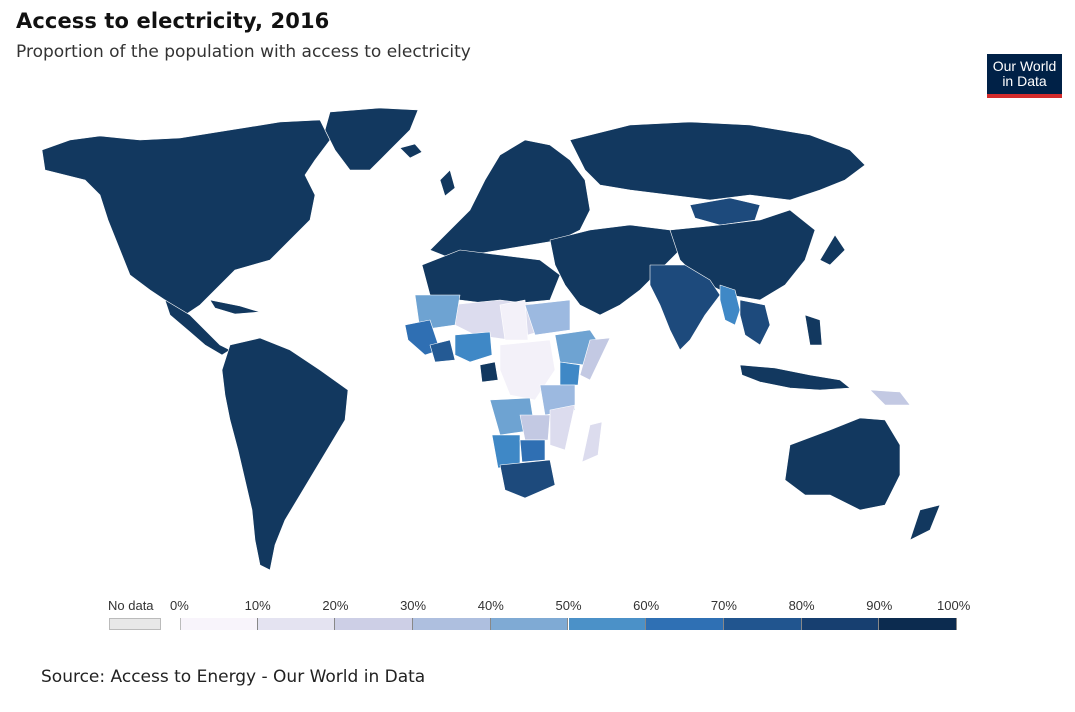 This screenshot has height=712, width=1075. I want to click on logo-underline, so click(1024, 96).